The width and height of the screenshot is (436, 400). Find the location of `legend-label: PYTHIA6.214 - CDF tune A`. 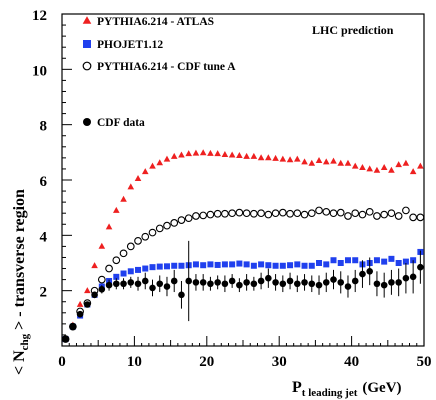

legend-label: PYTHIA6.214 - CDF tune A is located at coordinates (166, 67).